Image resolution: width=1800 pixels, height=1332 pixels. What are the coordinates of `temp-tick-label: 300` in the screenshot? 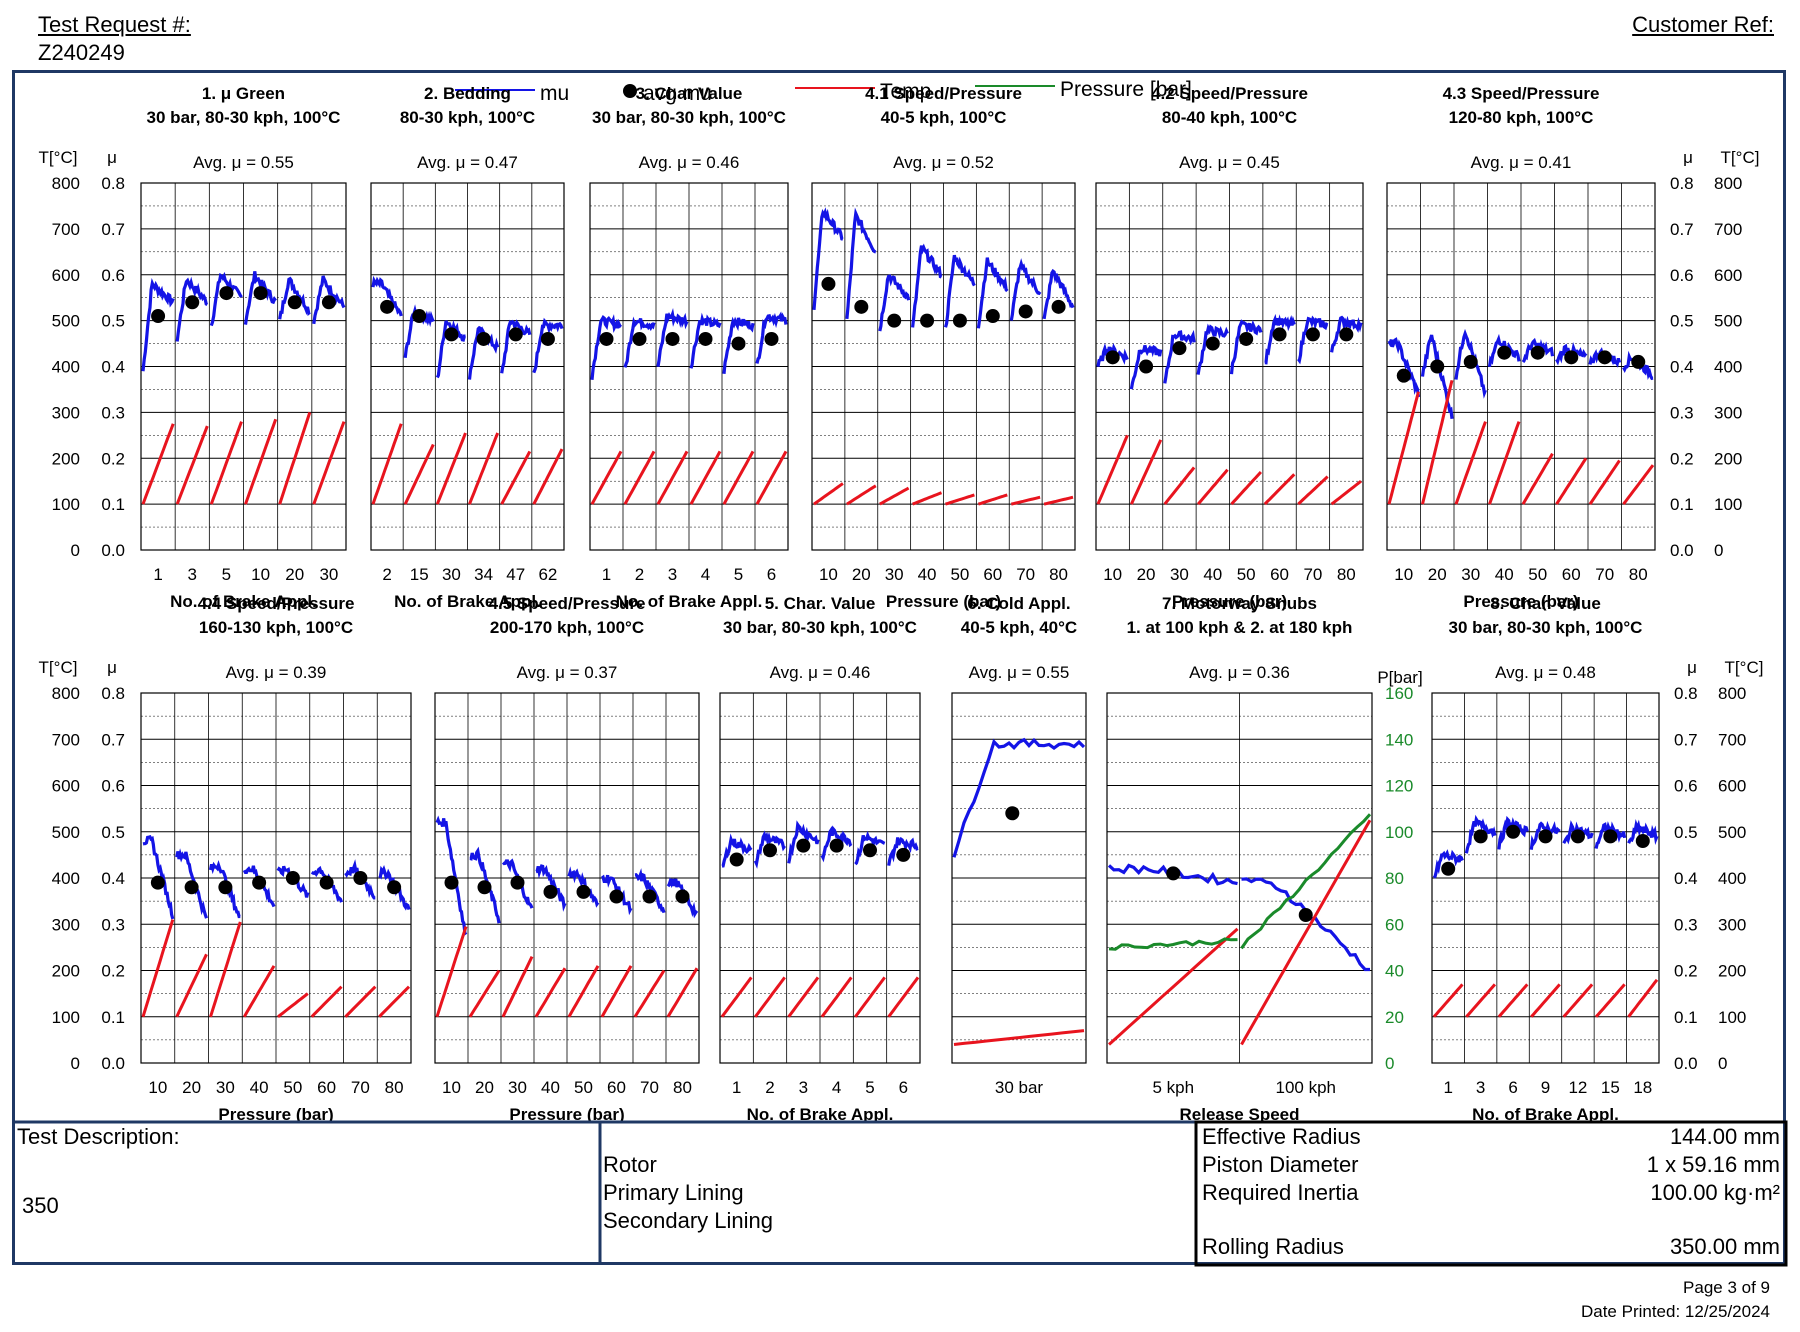 It's located at (66, 924).